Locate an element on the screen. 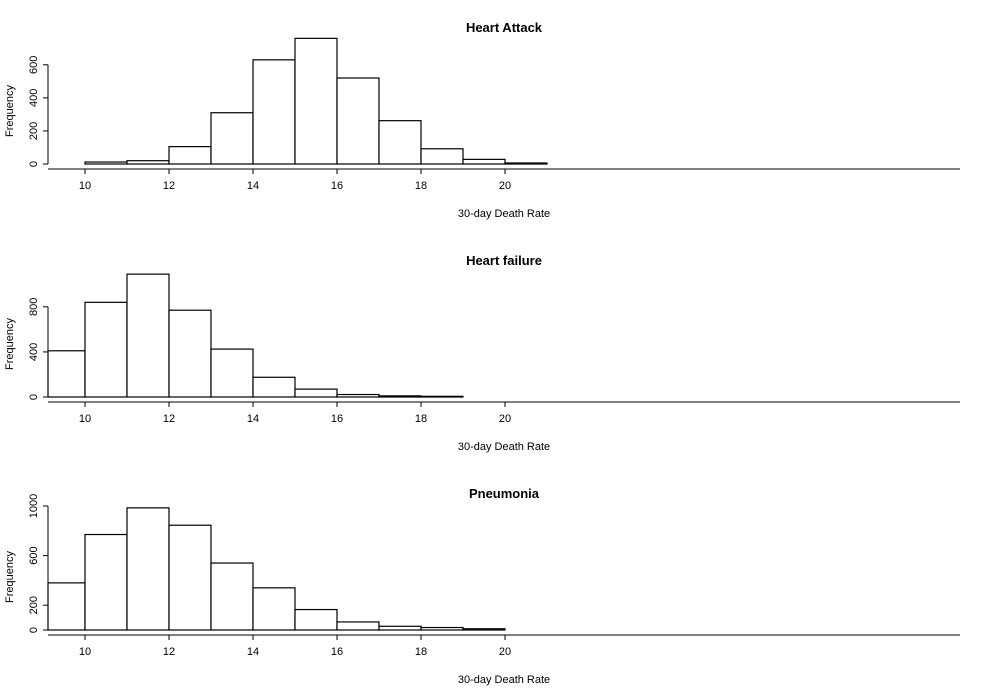 The image size is (986, 699). chart-title: Pneumonia is located at coordinates (504, 493).